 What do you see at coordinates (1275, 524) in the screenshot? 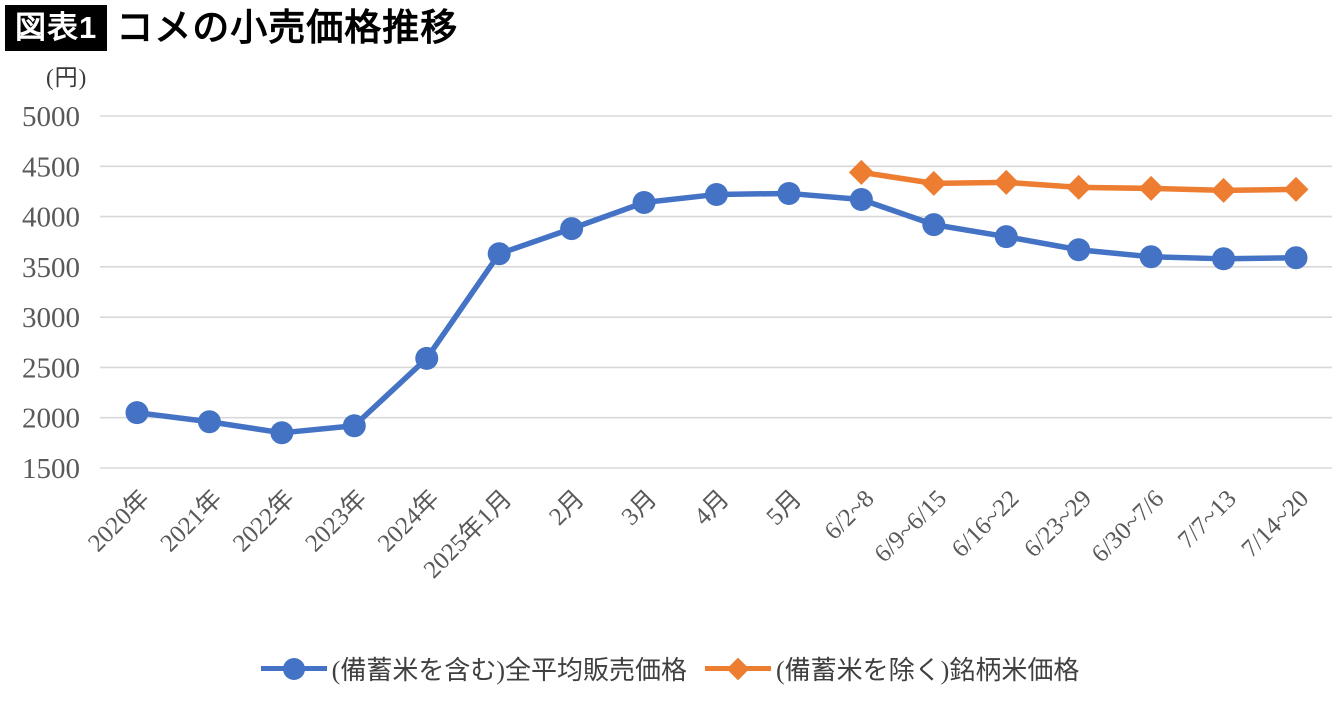
I see `x-tick-label-16: 7/14~20` at bounding box center [1275, 524].